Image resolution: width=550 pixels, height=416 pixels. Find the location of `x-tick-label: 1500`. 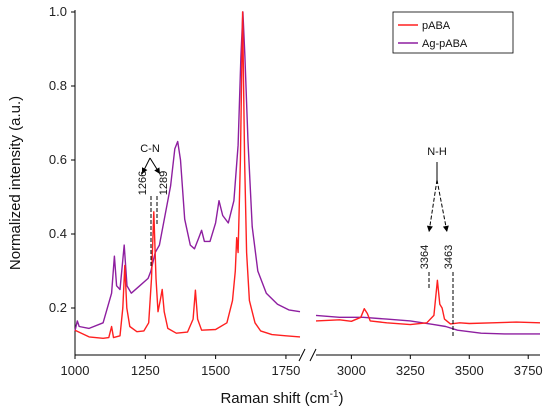

x-tick-label: 1500 is located at coordinates (215, 370).